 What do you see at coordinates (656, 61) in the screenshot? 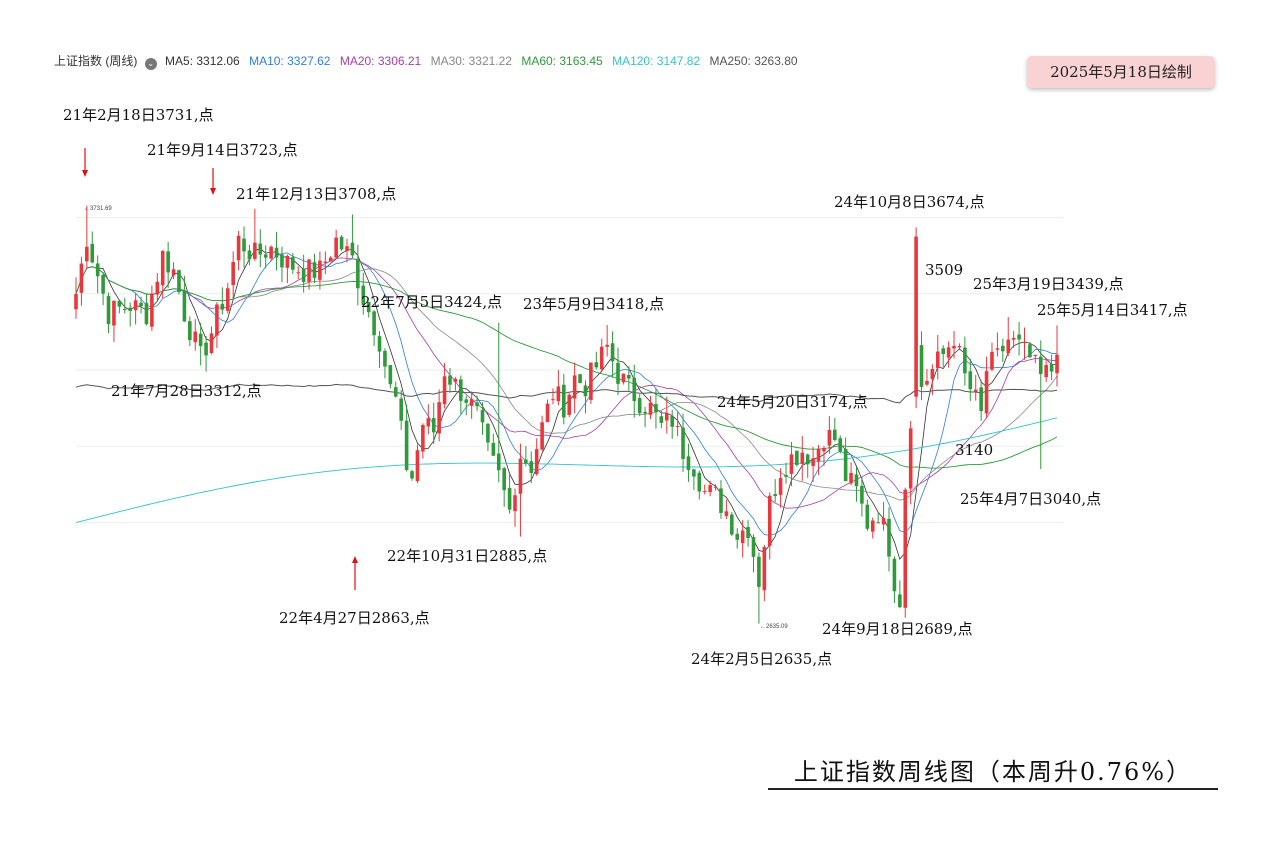
I see `legend-ma120: MA120: 3147.82` at bounding box center [656, 61].